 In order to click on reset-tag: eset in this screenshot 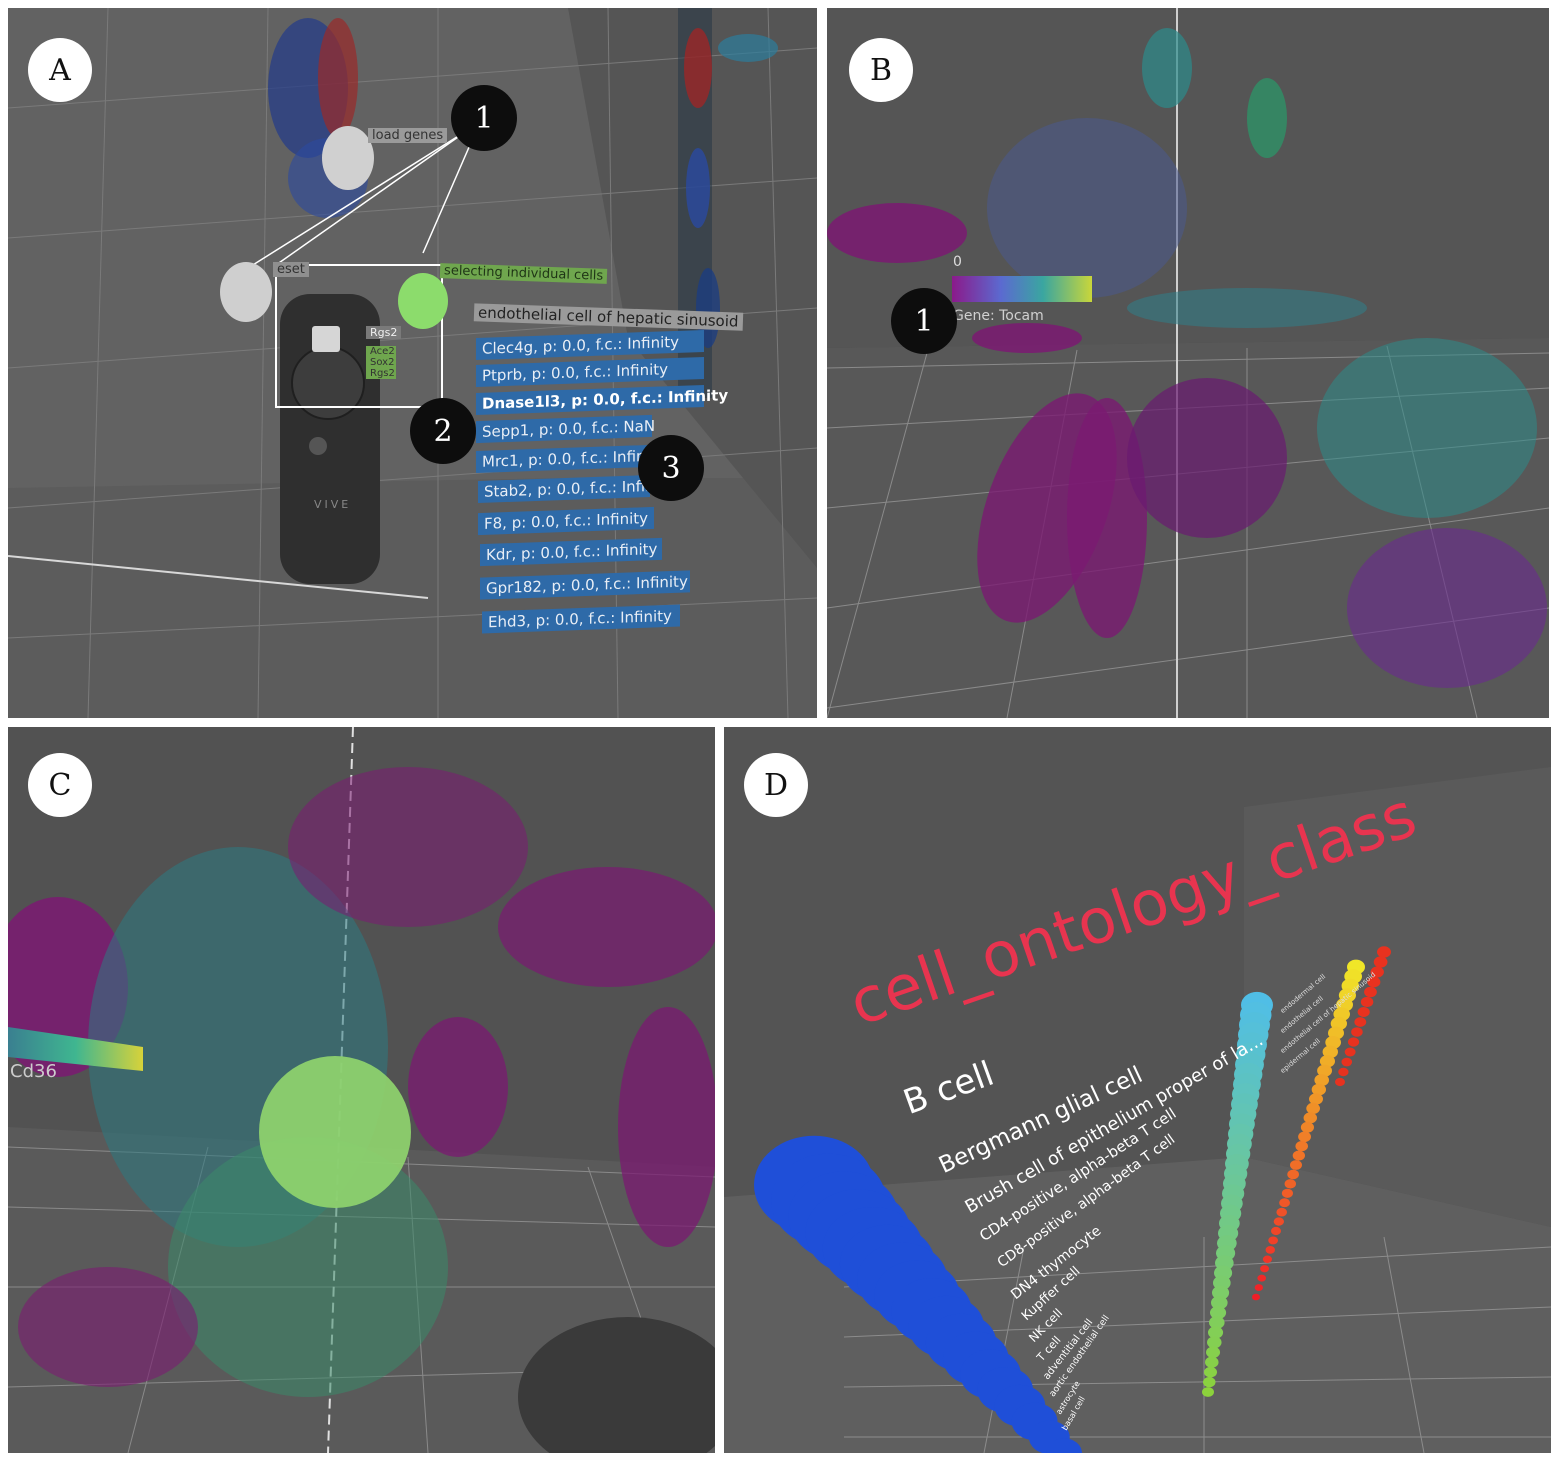, I will do `click(291, 269)`.